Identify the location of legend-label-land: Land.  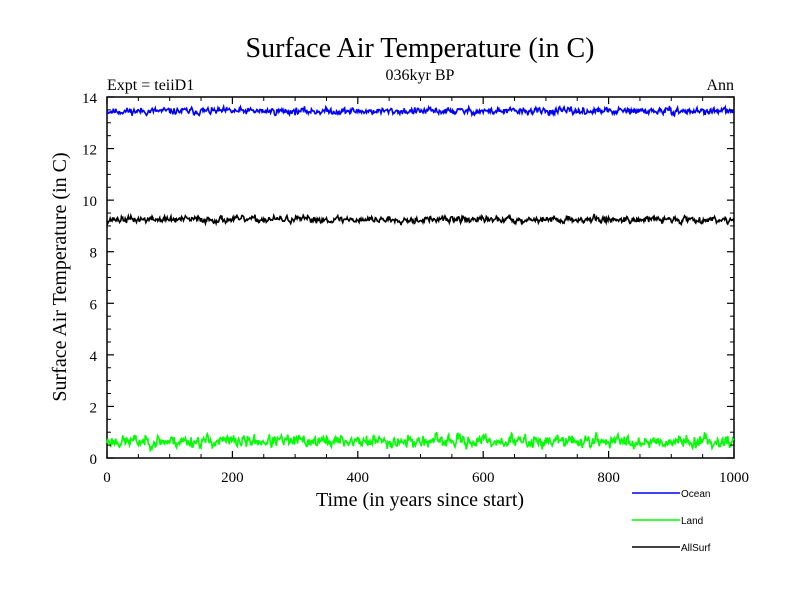
(692, 521).